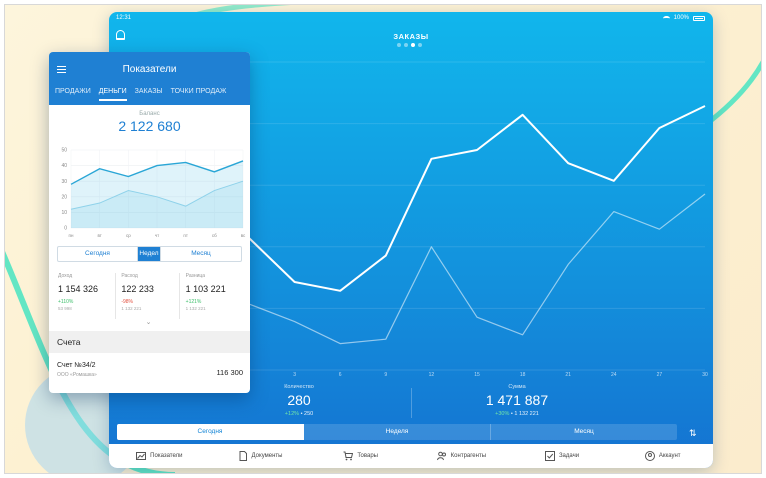 This screenshot has width=766, height=478. I want to click on checkbox-icon, so click(549, 456).